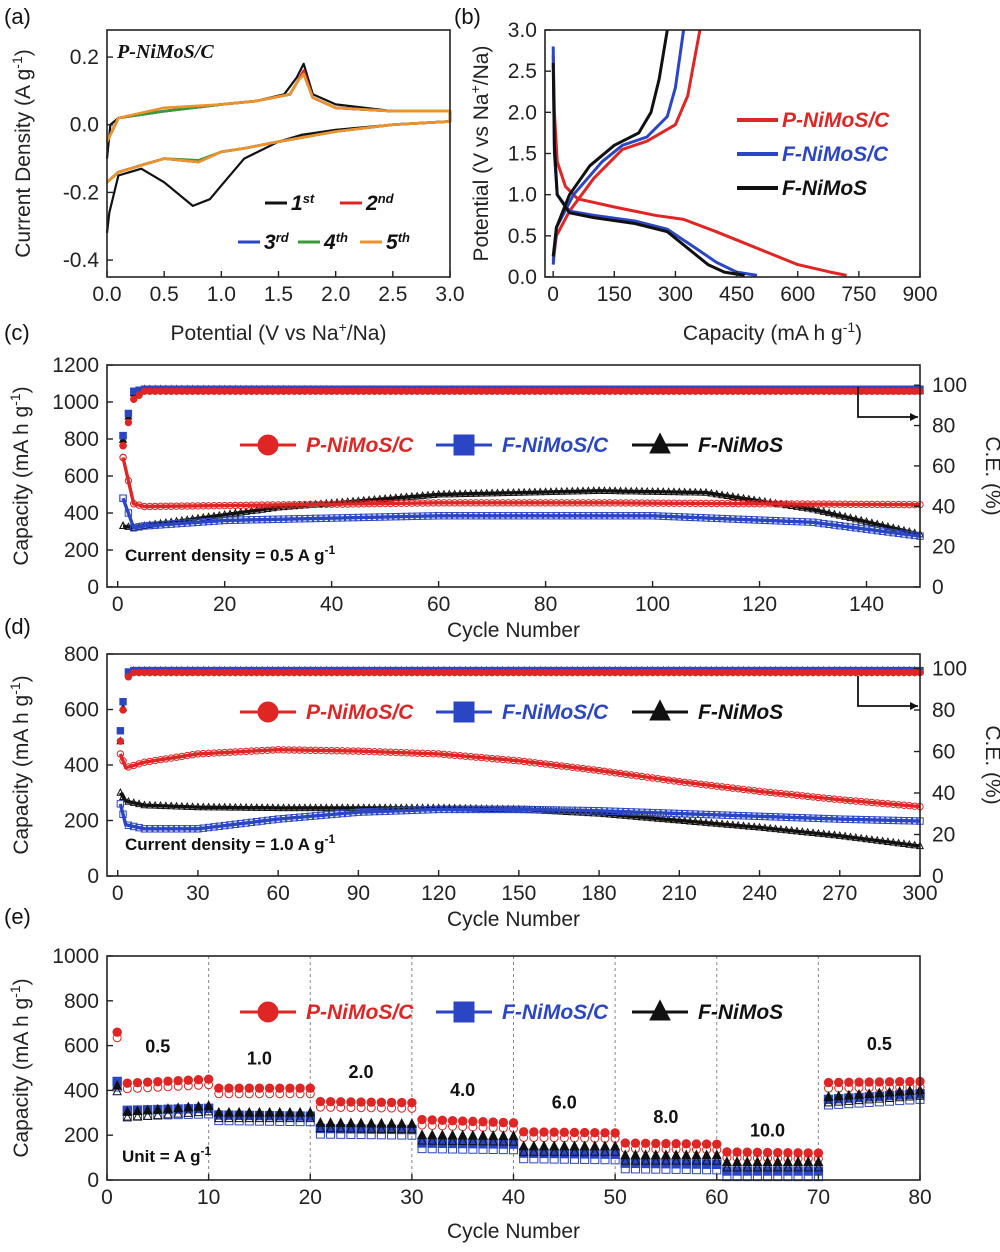 This screenshot has height=1252, width=1000. Describe the element at coordinates (949, 385) in the screenshot. I see `panel-c-y2tick-label-5: 100` at that location.